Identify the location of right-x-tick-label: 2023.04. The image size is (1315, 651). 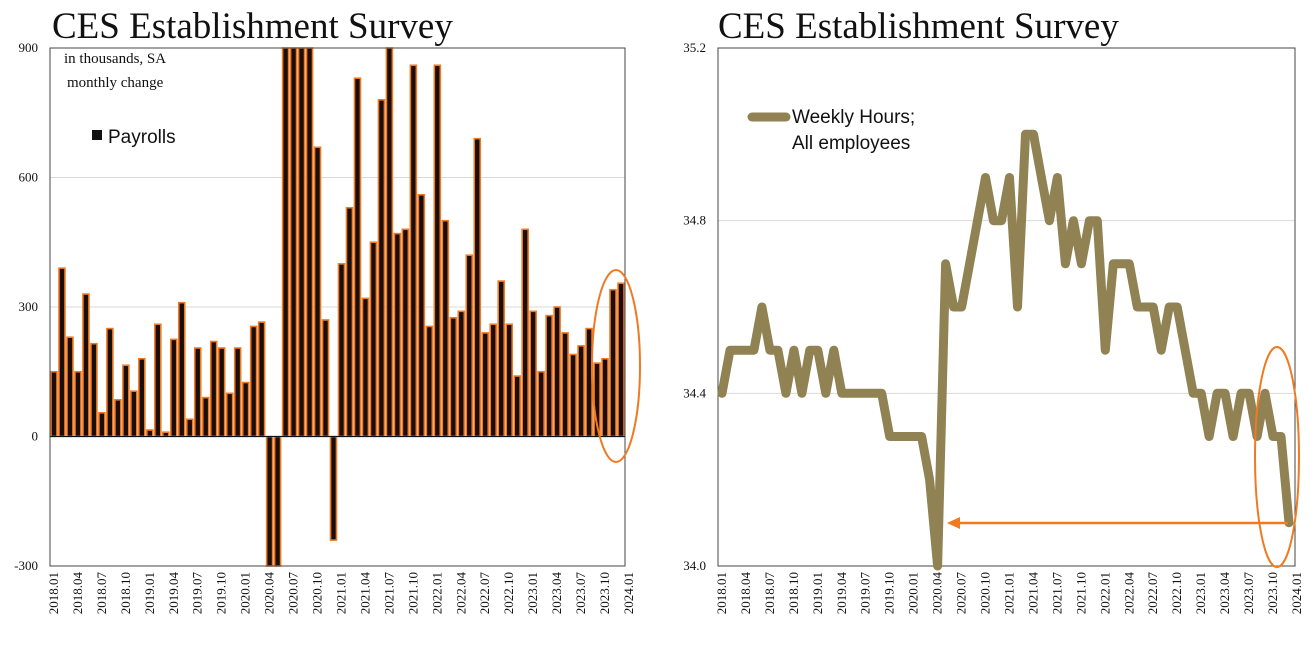
(1224, 593).